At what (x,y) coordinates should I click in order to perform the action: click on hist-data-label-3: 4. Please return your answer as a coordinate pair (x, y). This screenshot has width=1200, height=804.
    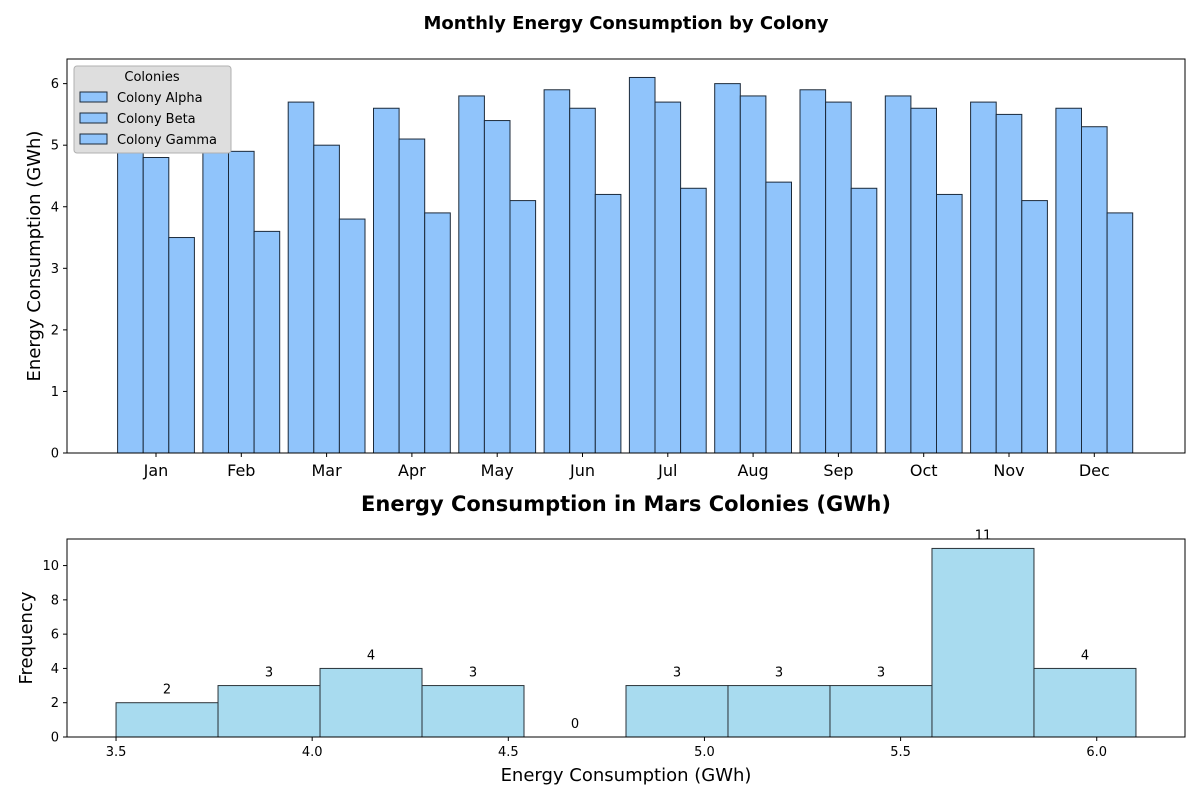
    Looking at the image, I should click on (371, 655).